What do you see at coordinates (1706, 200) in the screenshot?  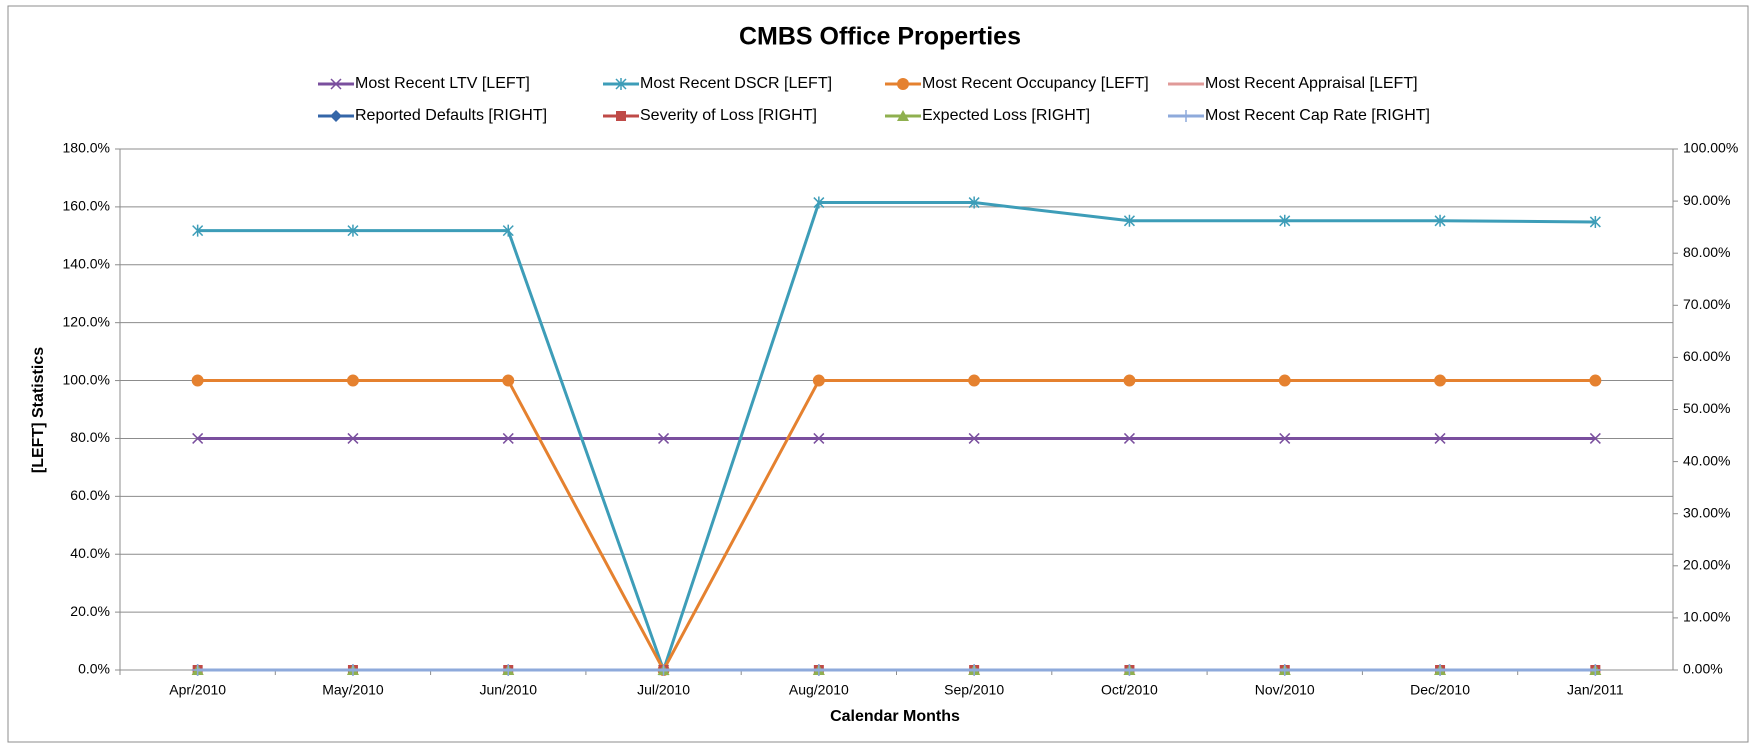 I see `y2-tick-label: 90.00%` at bounding box center [1706, 200].